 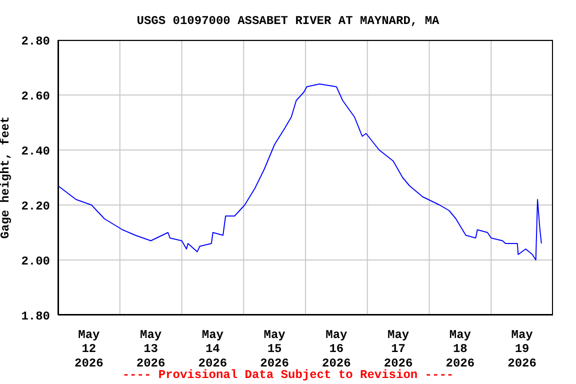 I want to click on y-tick-label: 2.20, so click(x=35, y=206).